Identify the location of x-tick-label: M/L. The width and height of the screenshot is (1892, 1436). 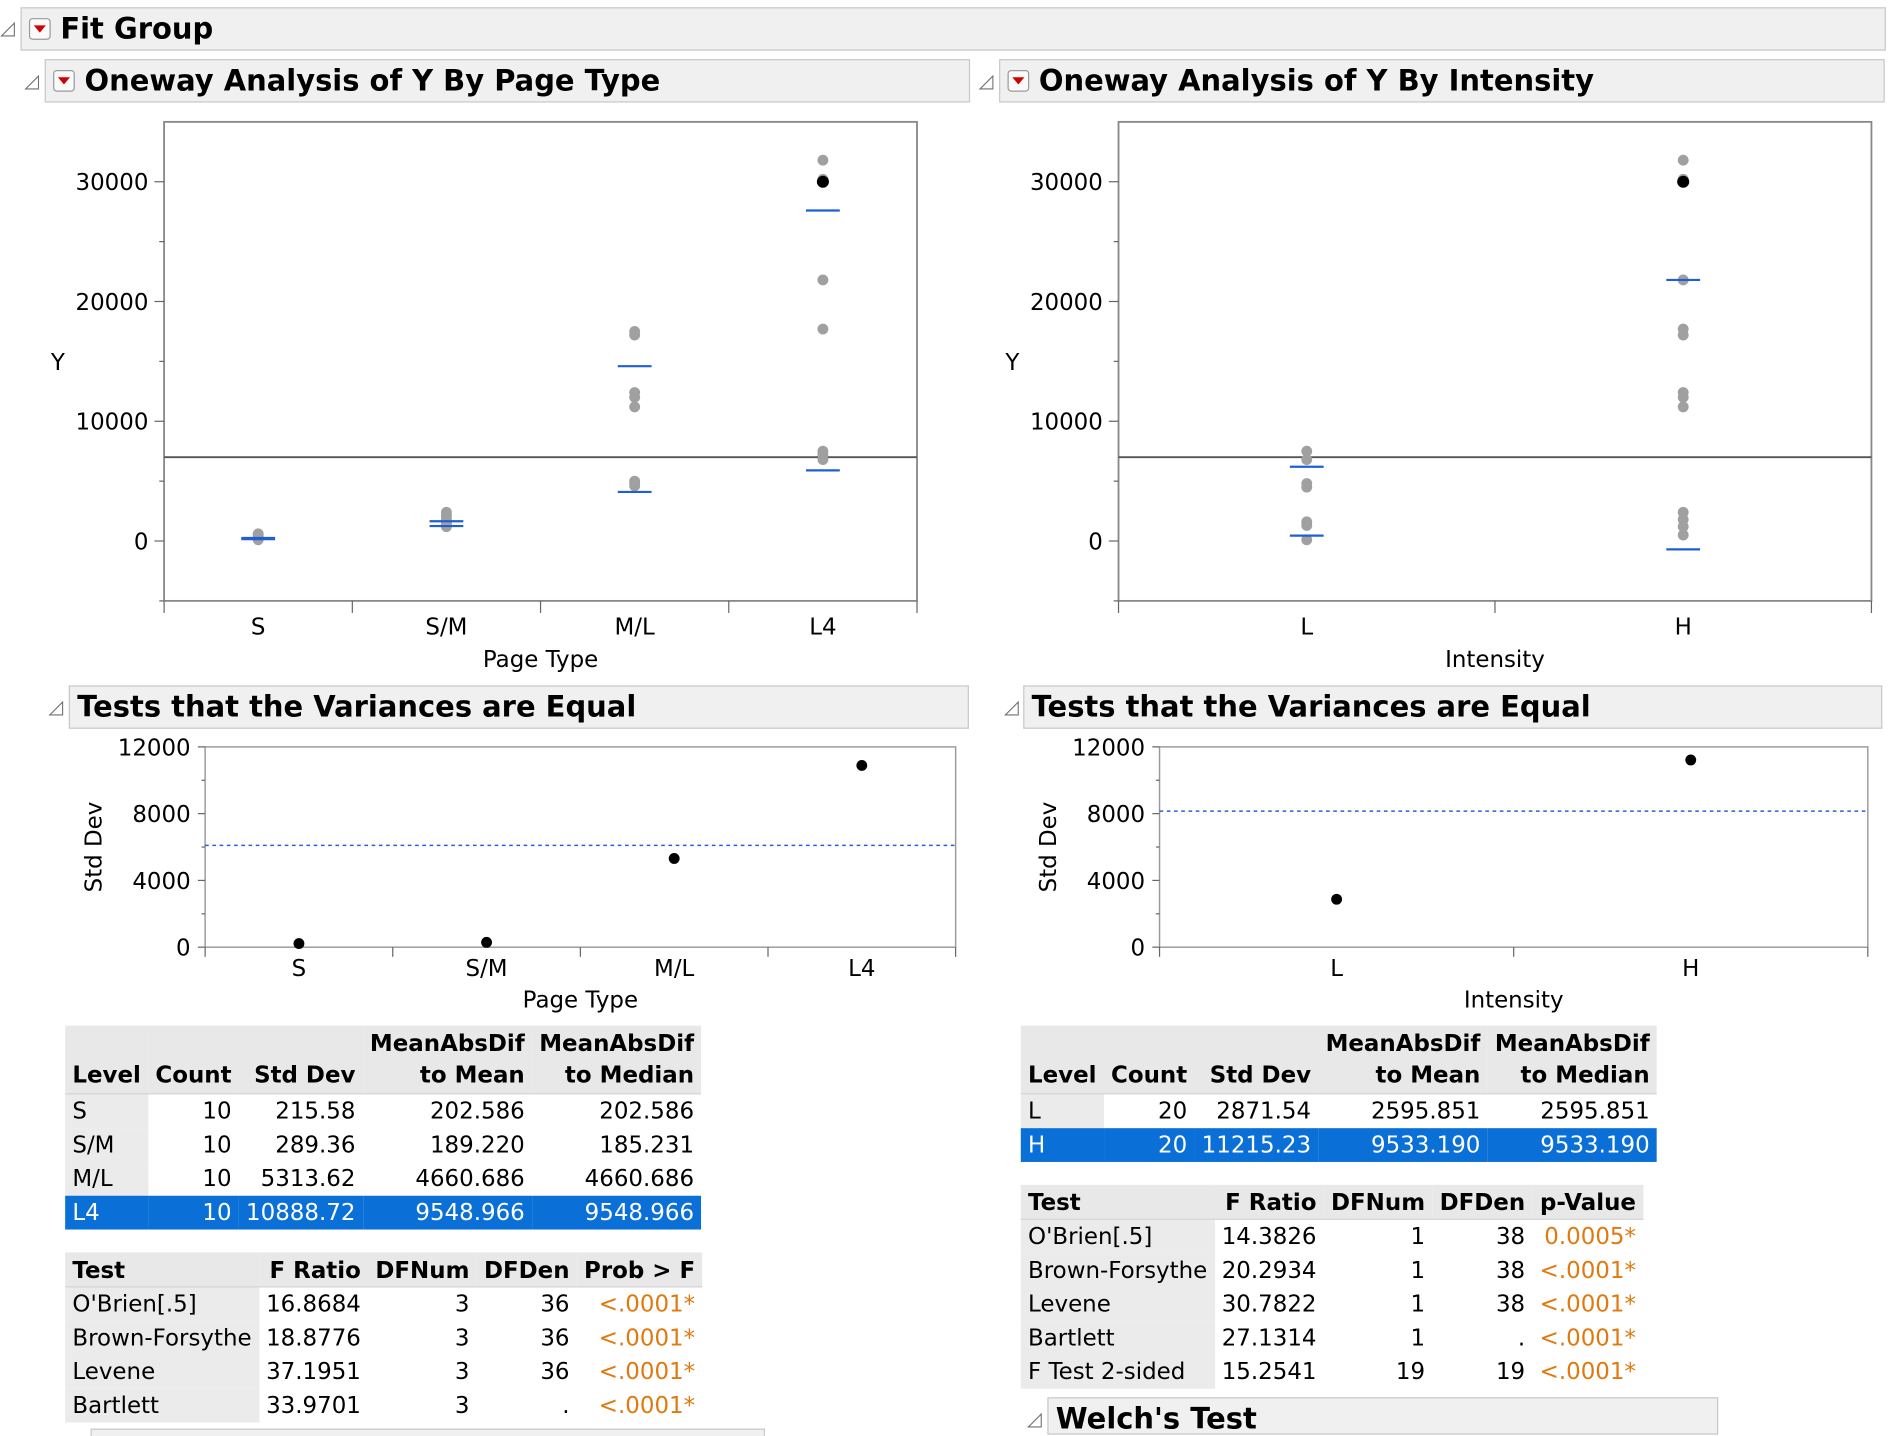
(674, 969).